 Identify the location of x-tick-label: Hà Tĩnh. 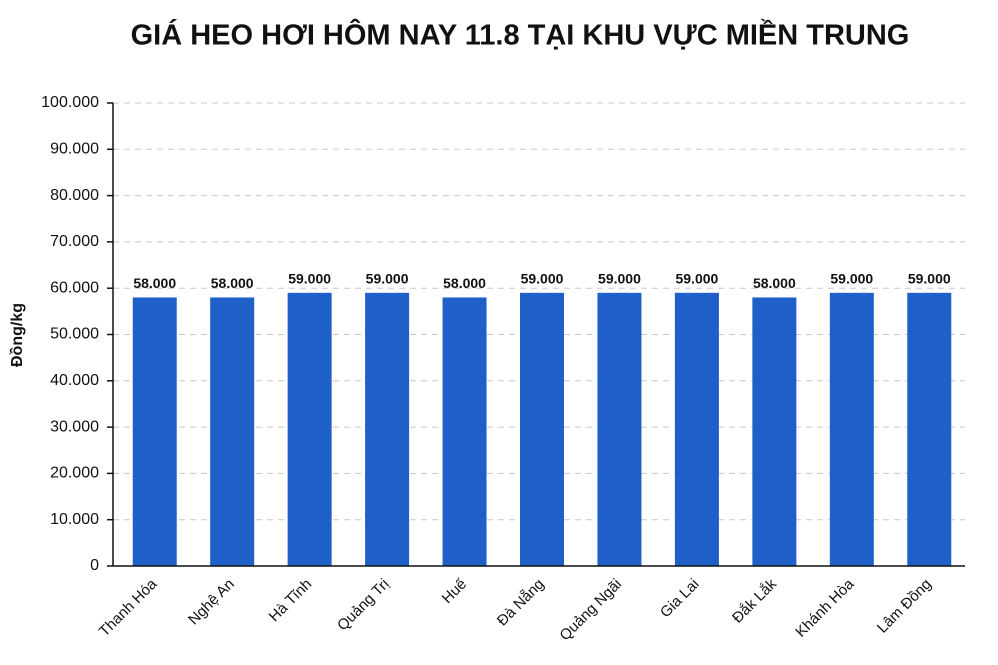
(291, 601).